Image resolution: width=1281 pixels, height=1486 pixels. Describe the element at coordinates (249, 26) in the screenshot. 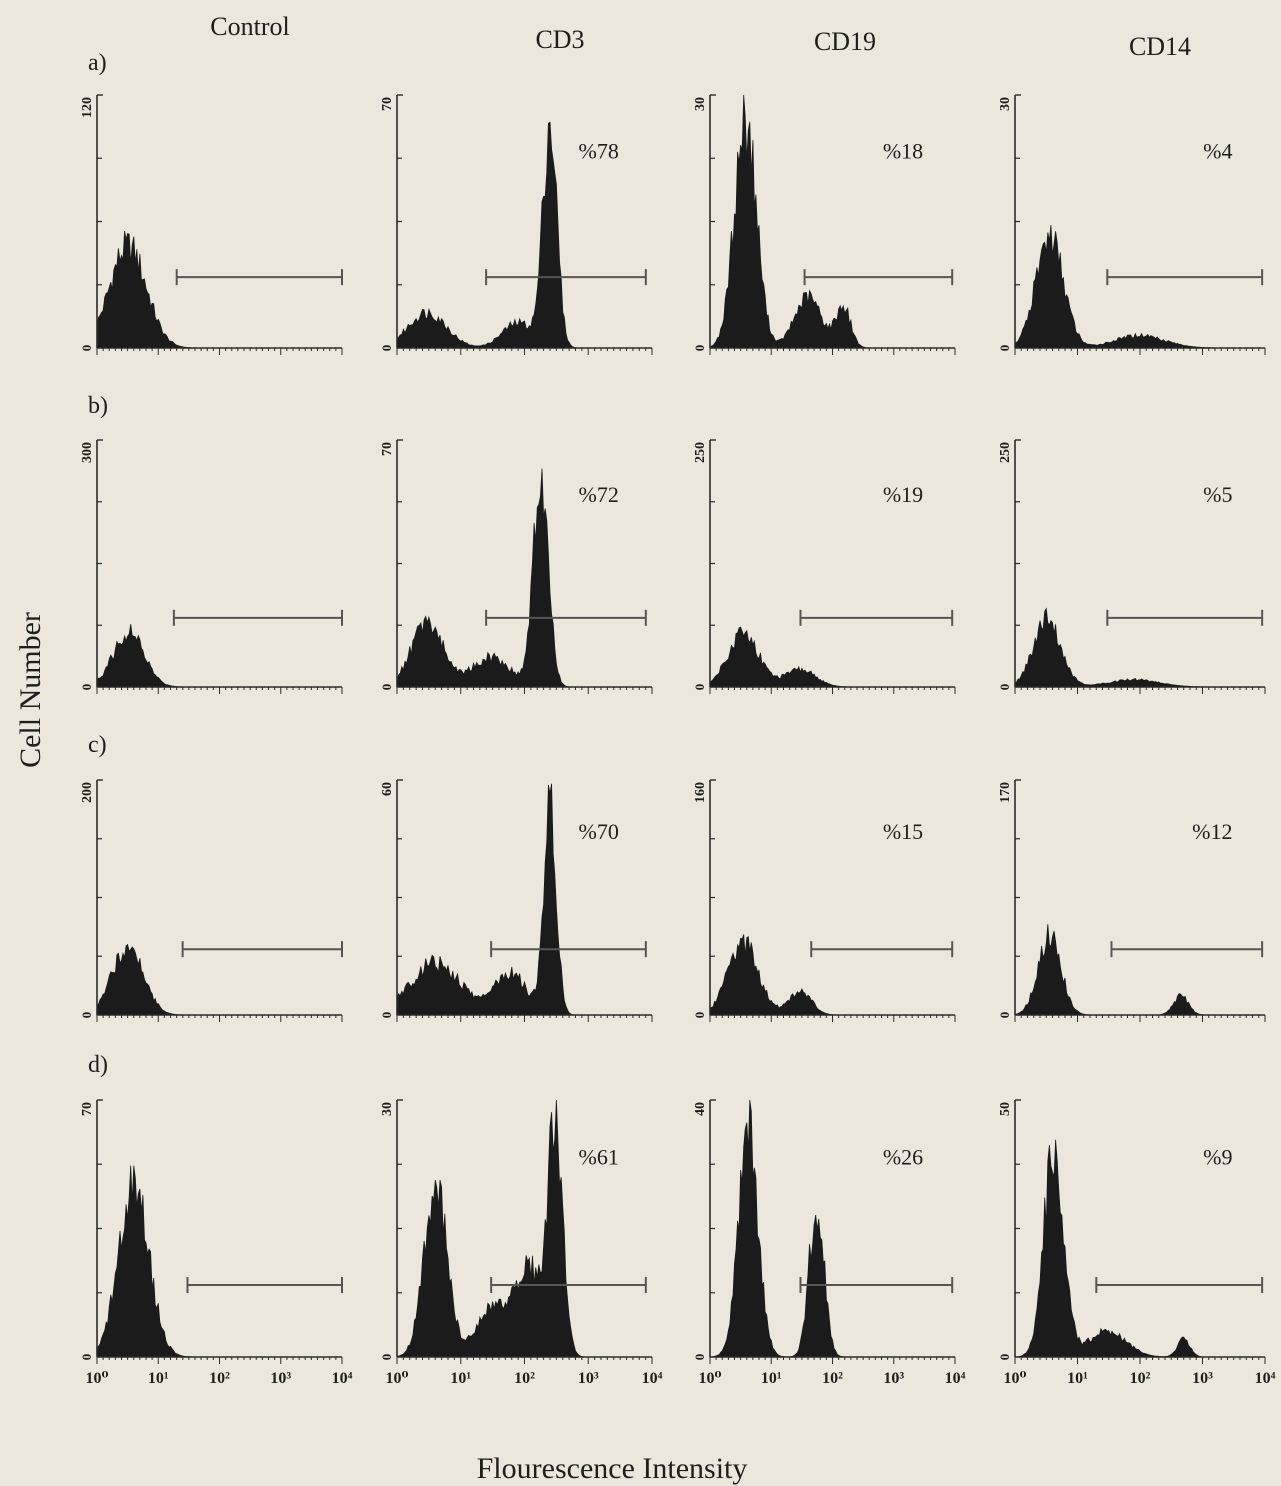

I see `column-header-control: Control` at that location.